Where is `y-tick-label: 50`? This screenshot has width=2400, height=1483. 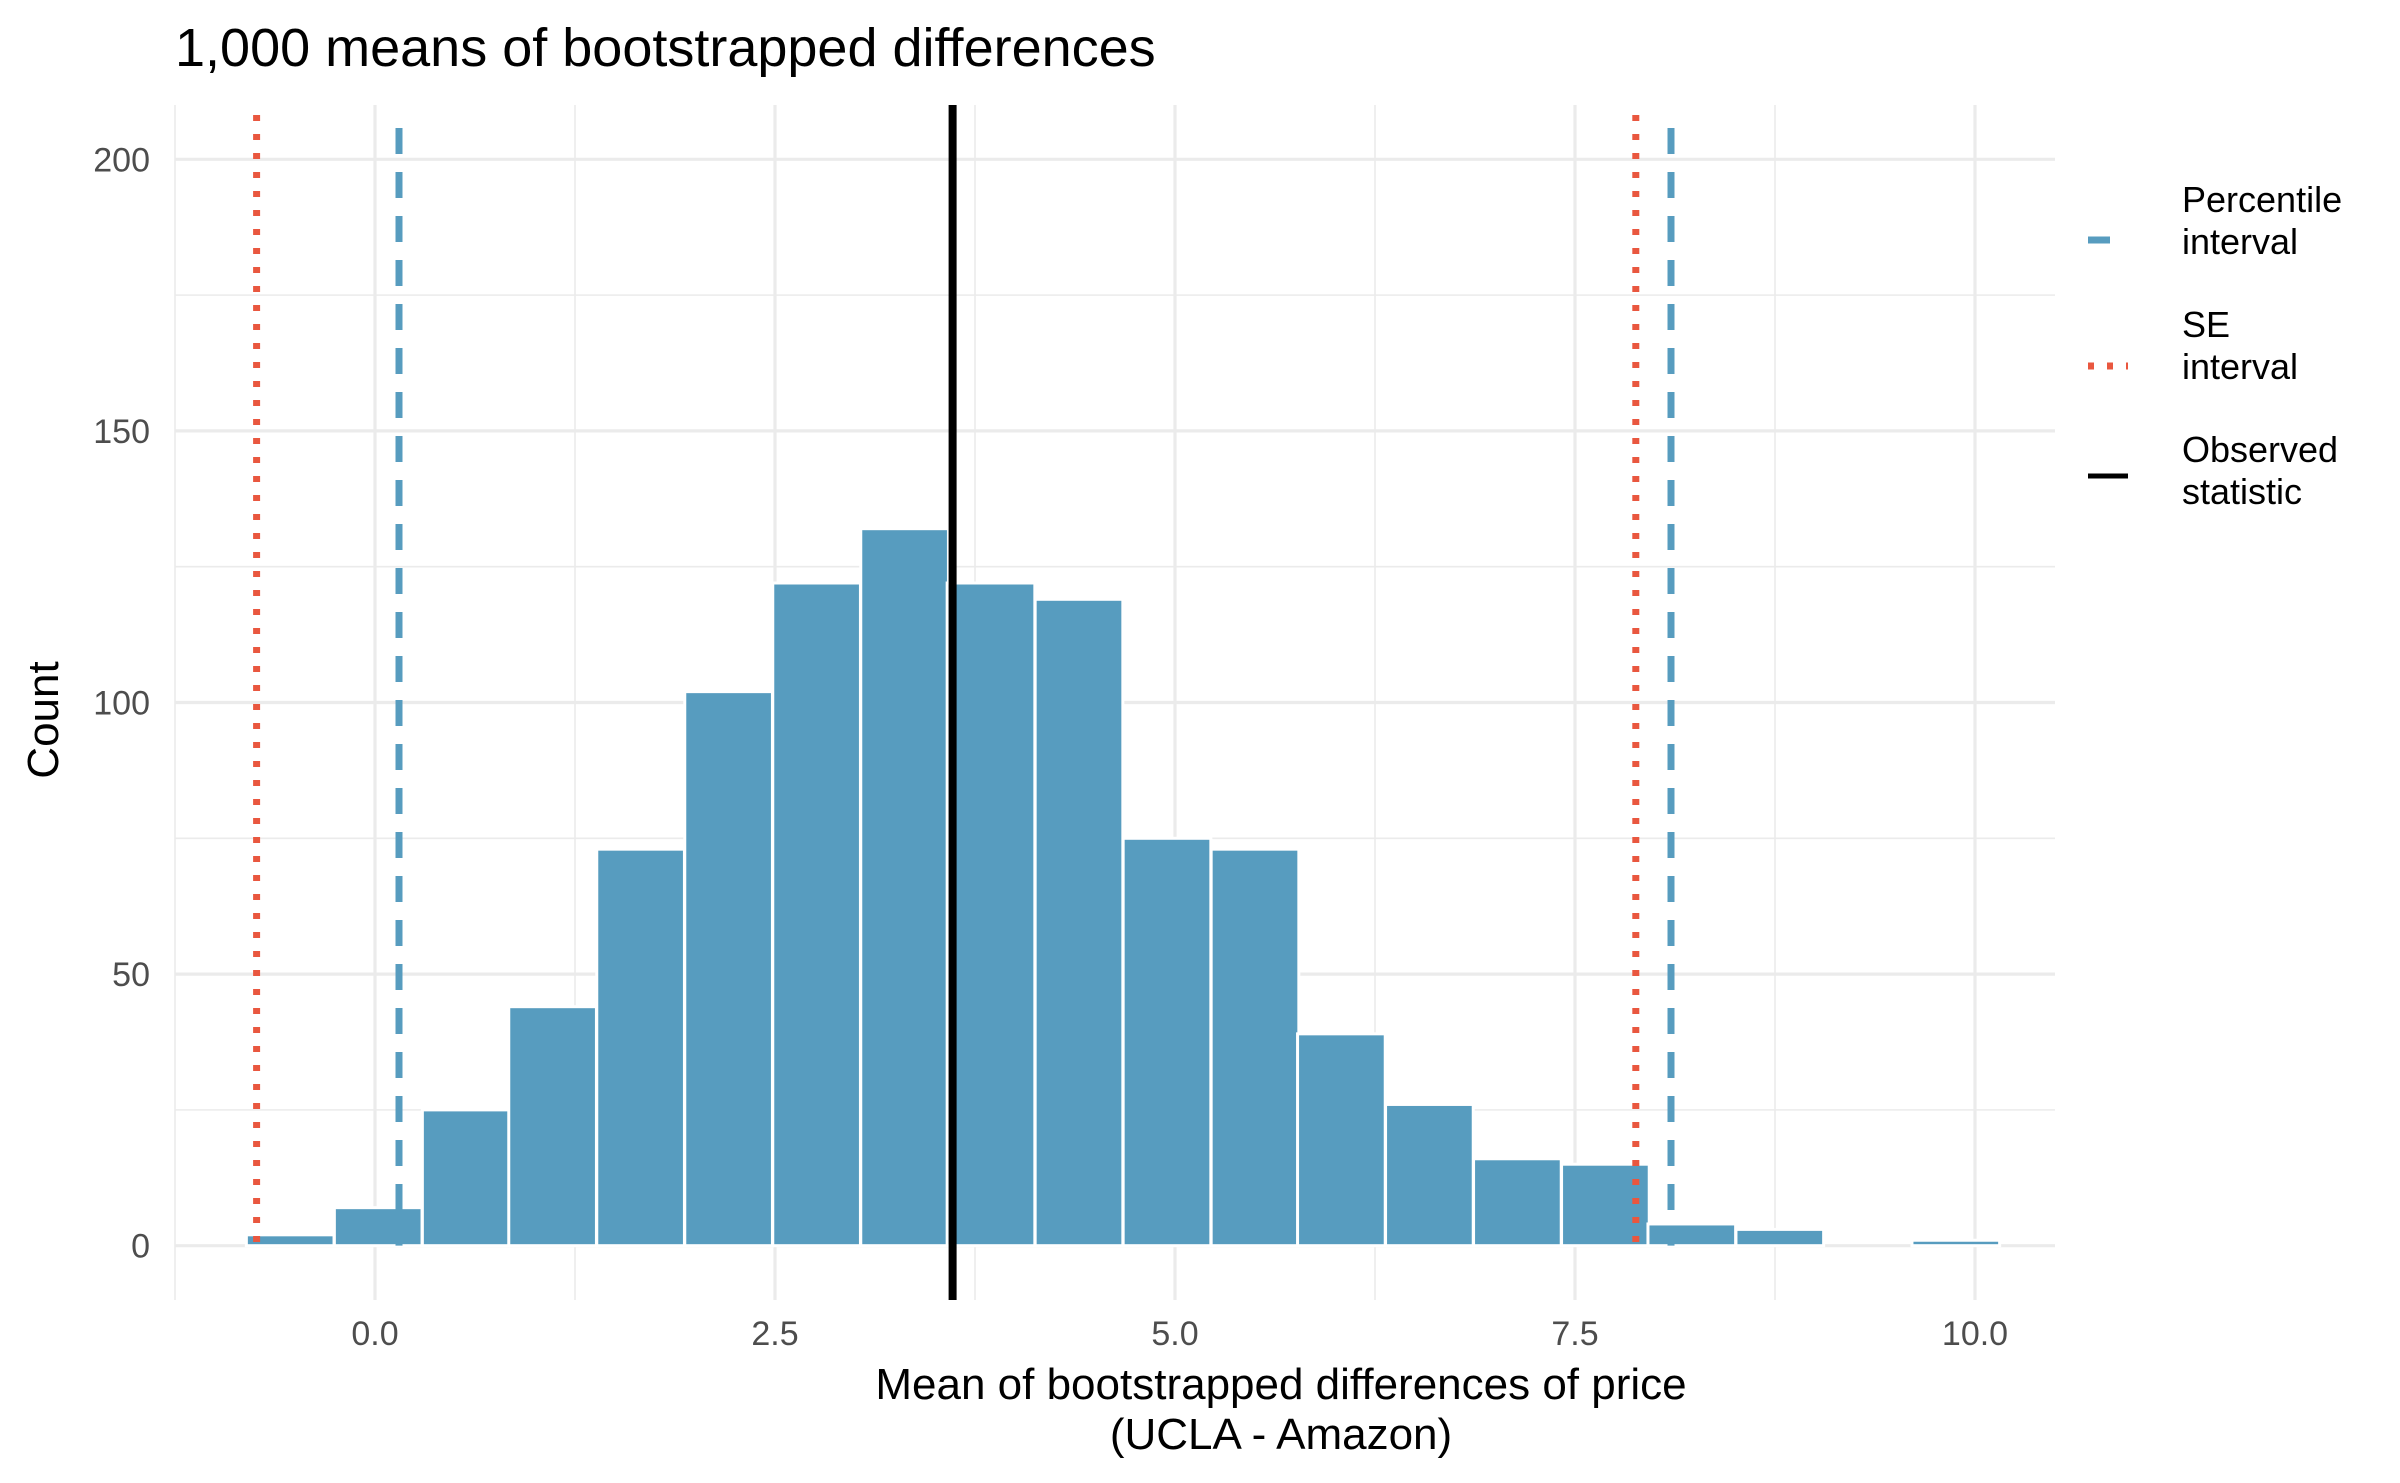
y-tick-label: 50 is located at coordinates (131, 975).